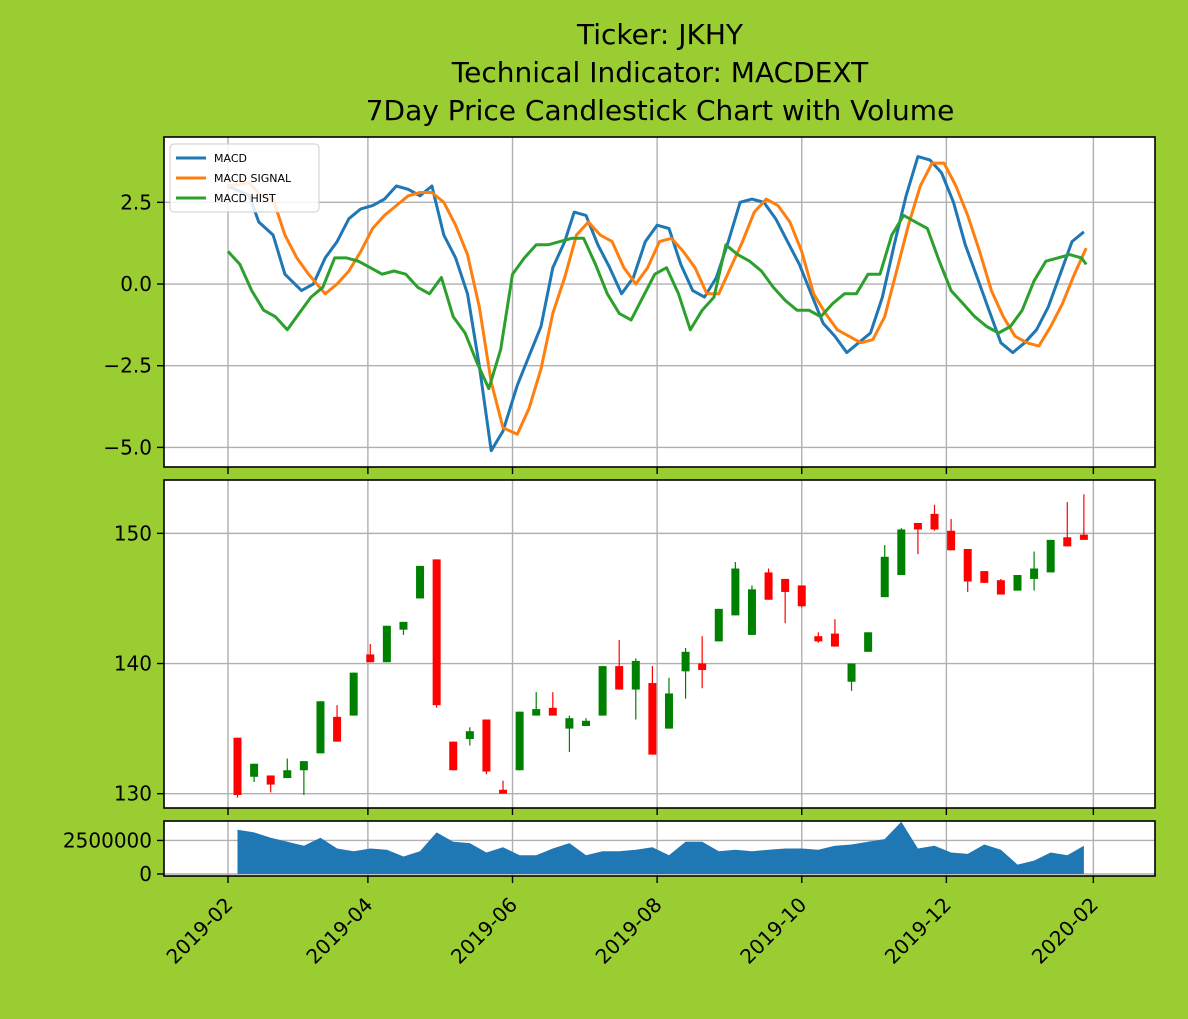  What do you see at coordinates (1065, 931) in the screenshot?
I see `x-tick-label-6: 2020-02` at bounding box center [1065, 931].